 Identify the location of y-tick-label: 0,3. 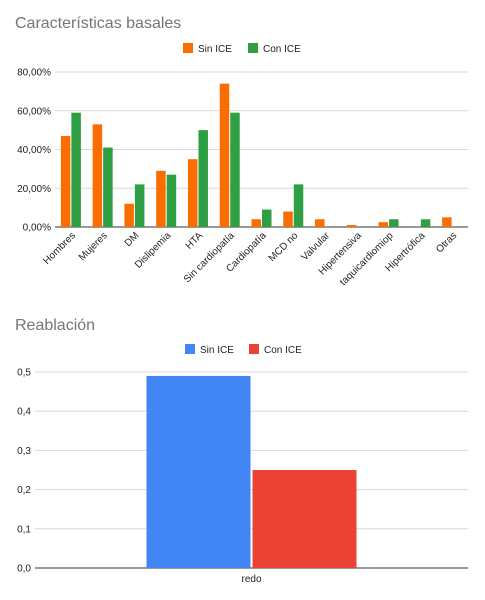
(24, 451).